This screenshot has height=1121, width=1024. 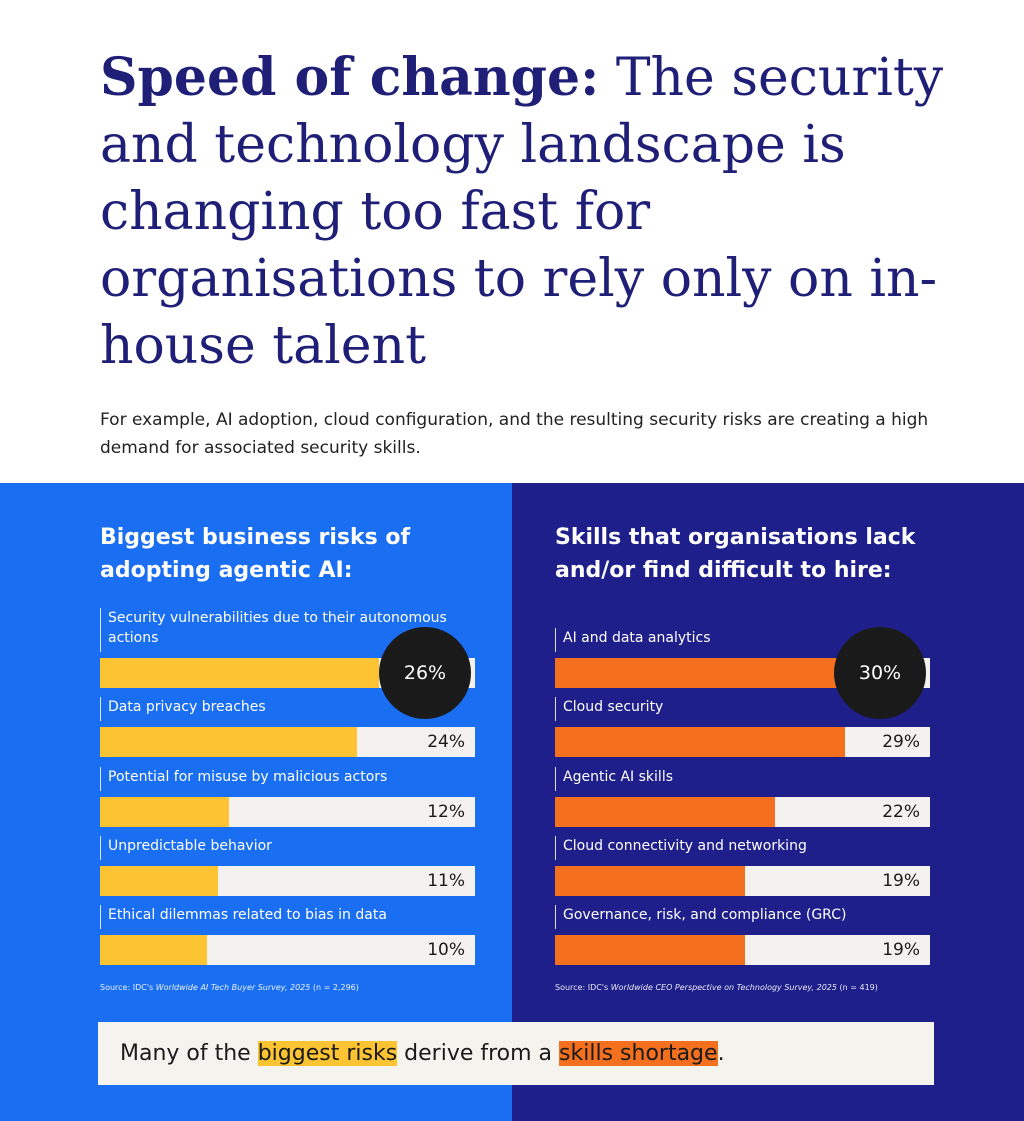 What do you see at coordinates (478, 1053) in the screenshot?
I see `footer-part: derive from a` at bounding box center [478, 1053].